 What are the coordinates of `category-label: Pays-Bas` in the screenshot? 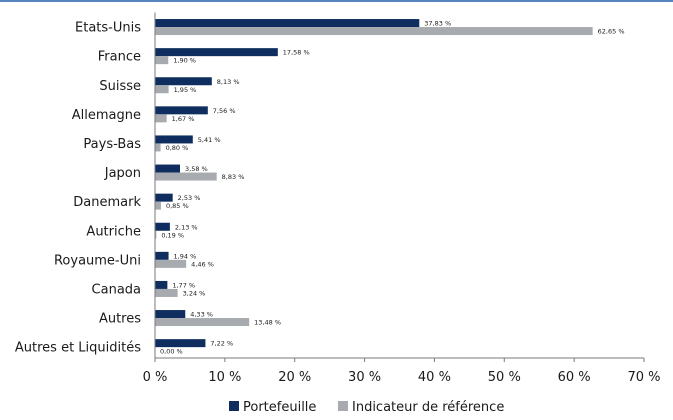 It's located at (112, 144).